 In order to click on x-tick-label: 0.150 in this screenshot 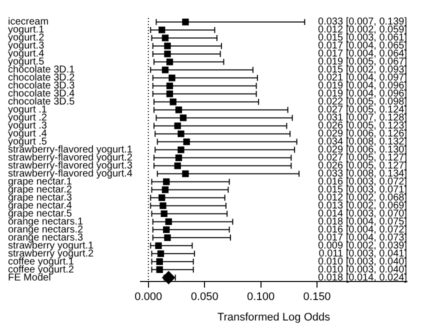, I will do `click(317, 297)`.